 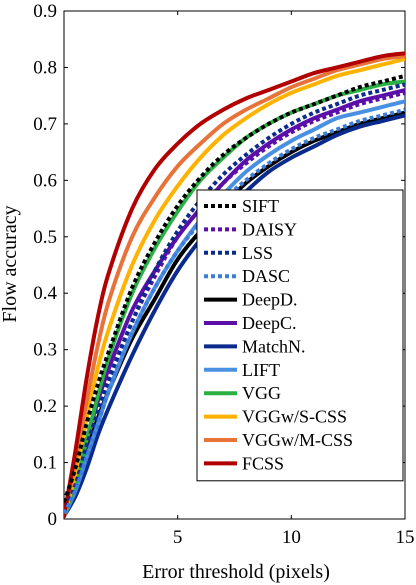 I want to click on x-tick-label: 10, so click(x=291, y=537).